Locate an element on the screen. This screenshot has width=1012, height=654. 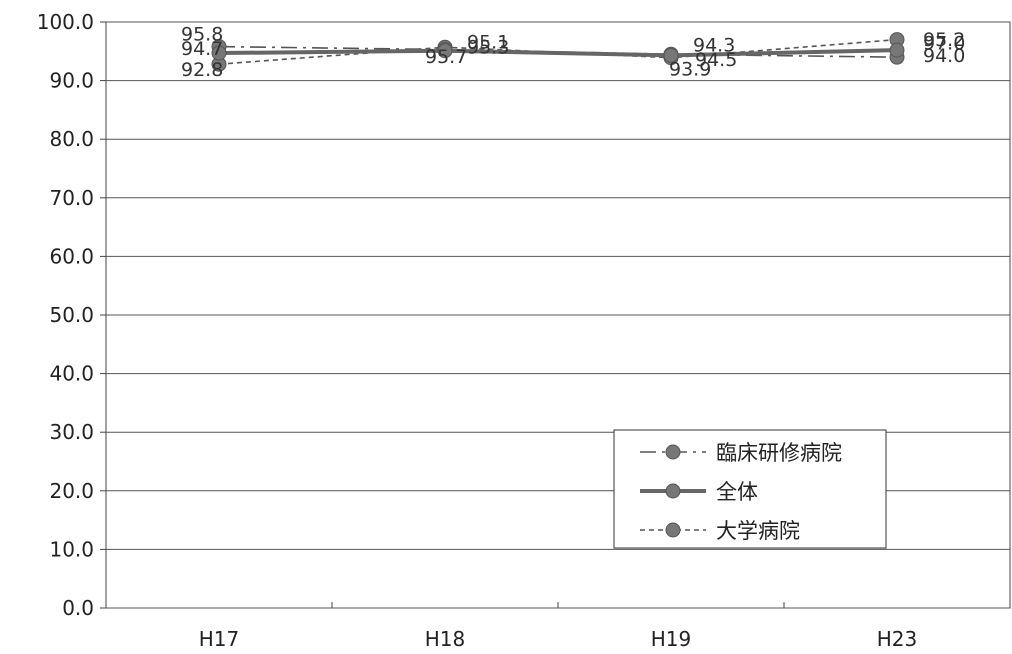
y-tick-label: 80.0 is located at coordinates (71, 139).